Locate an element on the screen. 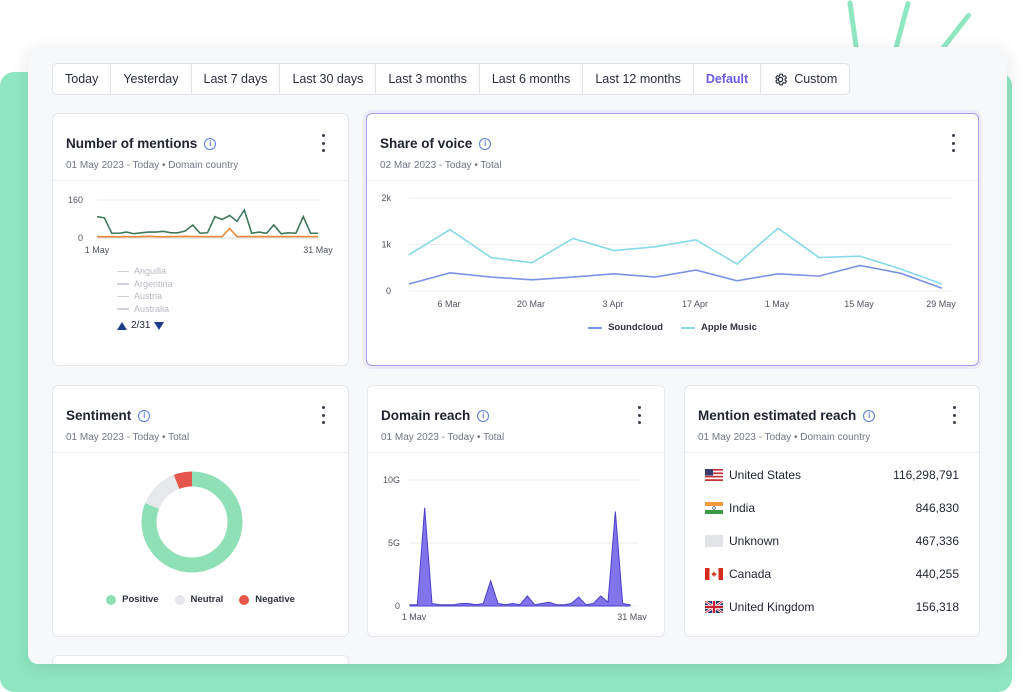 This screenshot has width=1024, height=692. card-title-text: Domain reach is located at coordinates (426, 415).